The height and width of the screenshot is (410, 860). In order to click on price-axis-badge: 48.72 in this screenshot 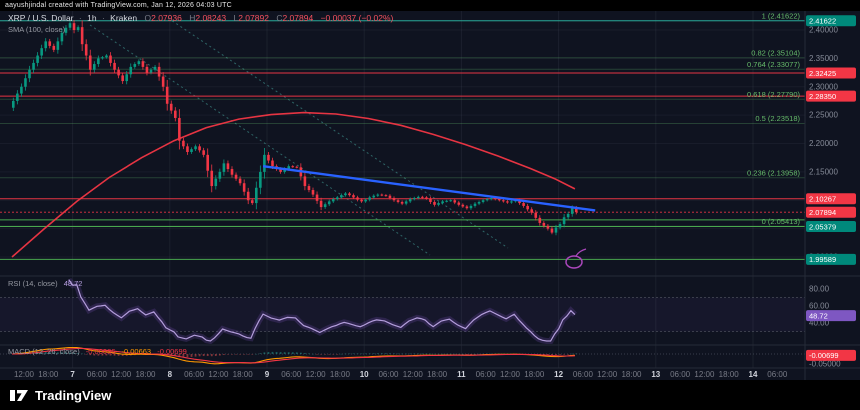, I will do `click(831, 316)`.